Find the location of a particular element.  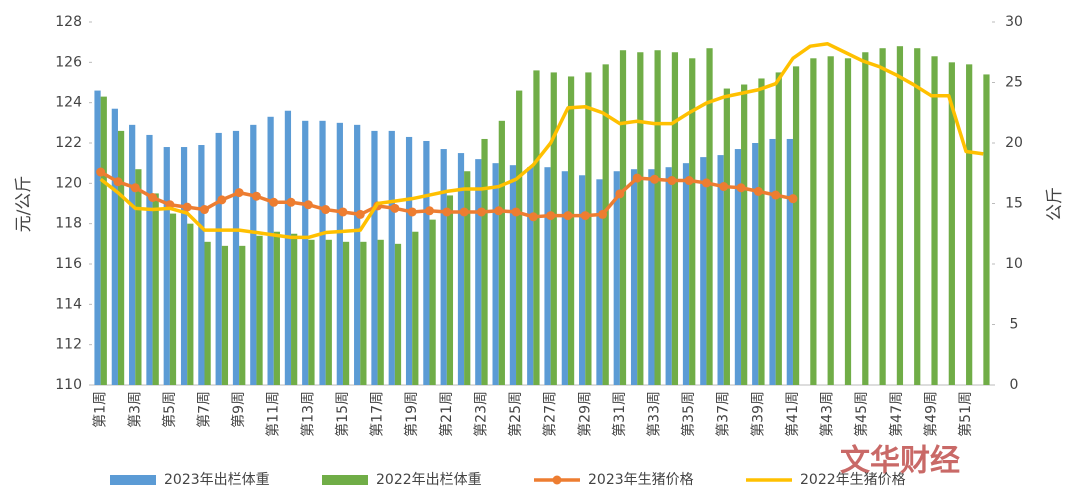

legend-label: 2022年生猪价格 is located at coordinates (853, 480).